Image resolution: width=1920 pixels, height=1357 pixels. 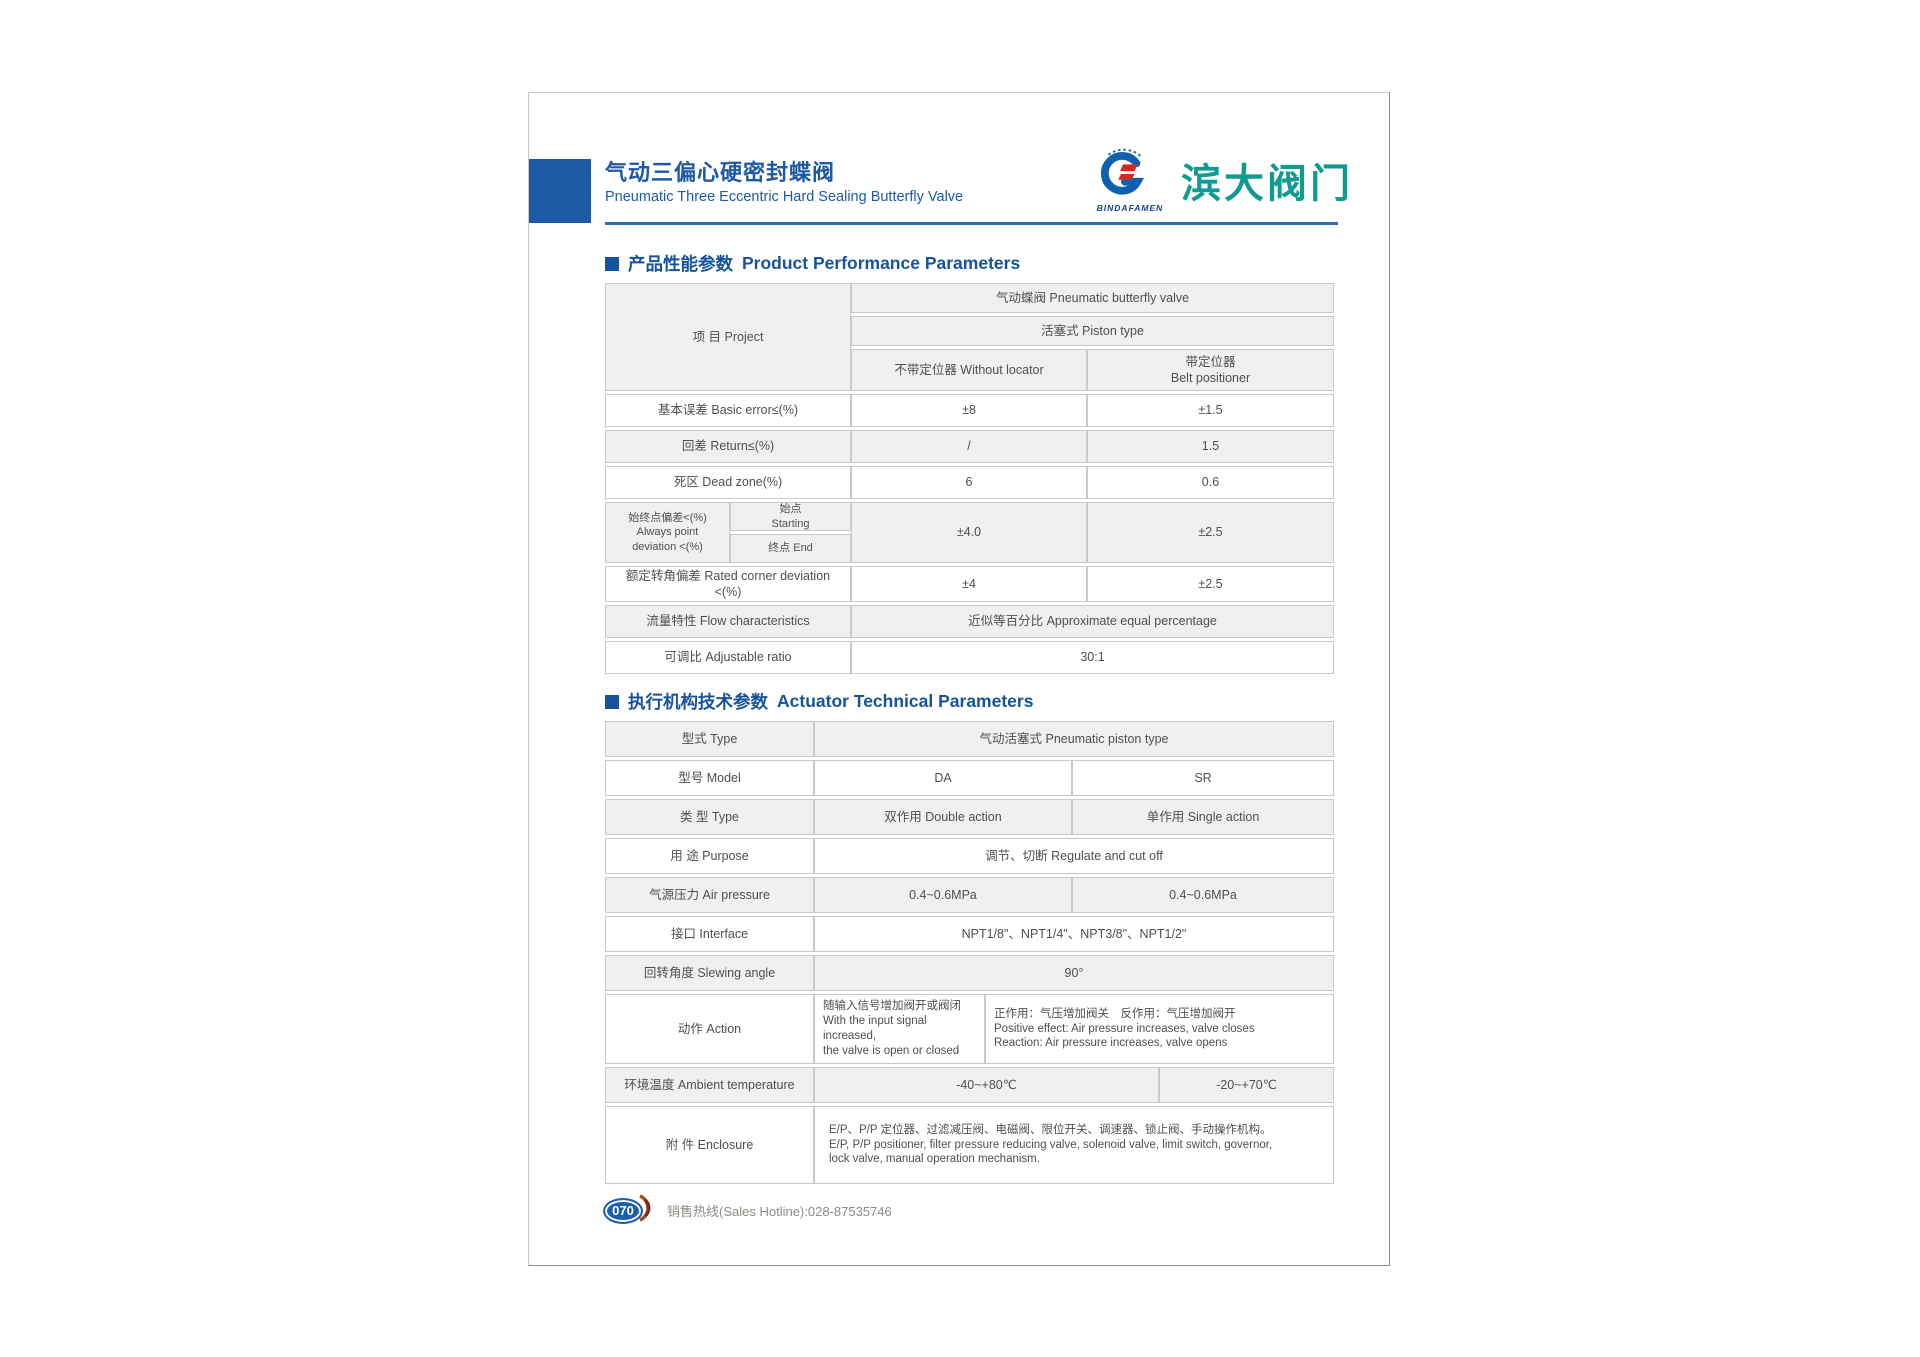 What do you see at coordinates (1210, 584) in the screenshot?
I see `corner-value-2: ±2.5` at bounding box center [1210, 584].